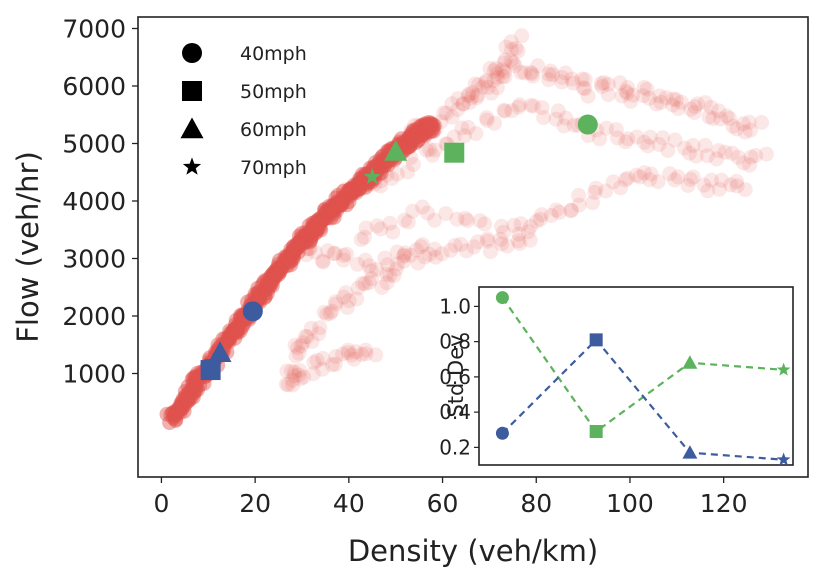 This screenshot has width=830, height=582. Describe the element at coordinates (616, 376) in the screenshot. I see `inset-chart: 0.2 0.4 0.6 0.8 1.0 Std Dev` at that location.